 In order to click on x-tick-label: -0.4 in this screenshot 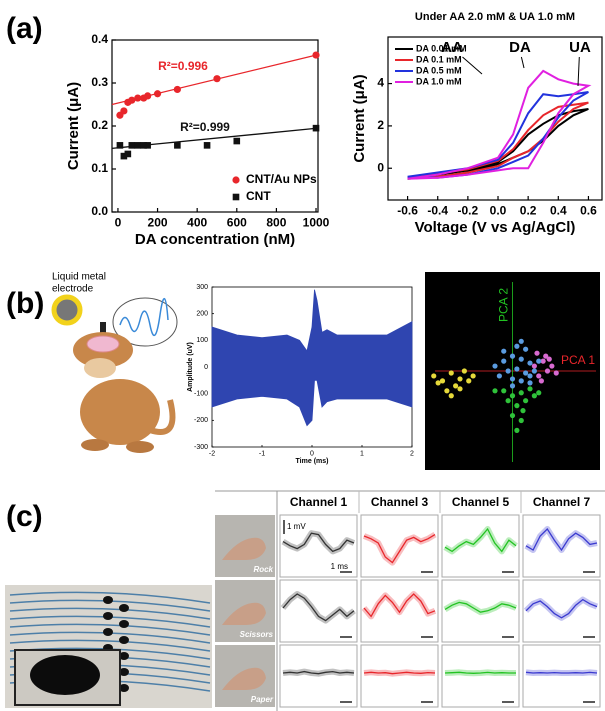, I will do `click(437, 211)`.